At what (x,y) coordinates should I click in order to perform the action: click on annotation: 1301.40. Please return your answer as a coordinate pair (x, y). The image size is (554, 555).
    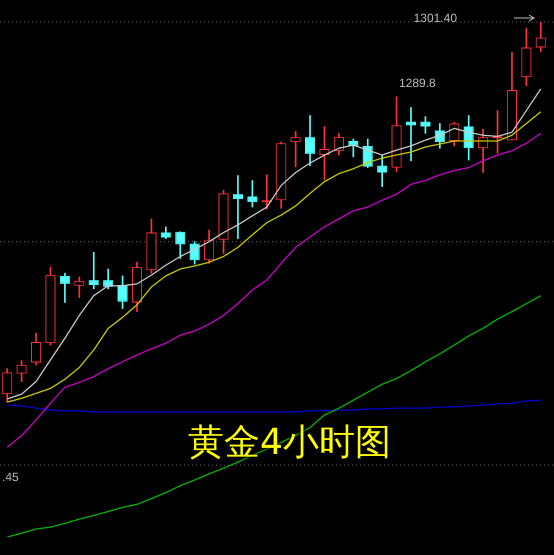
    Looking at the image, I should click on (435, 18).